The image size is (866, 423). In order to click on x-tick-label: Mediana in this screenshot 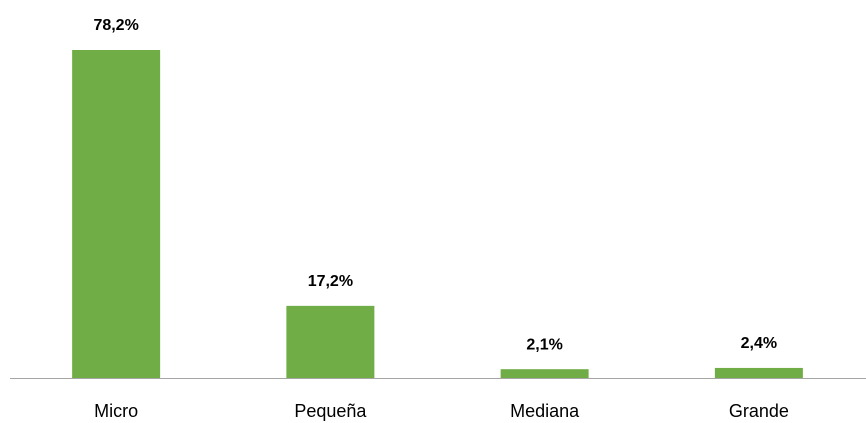, I will do `click(545, 411)`.